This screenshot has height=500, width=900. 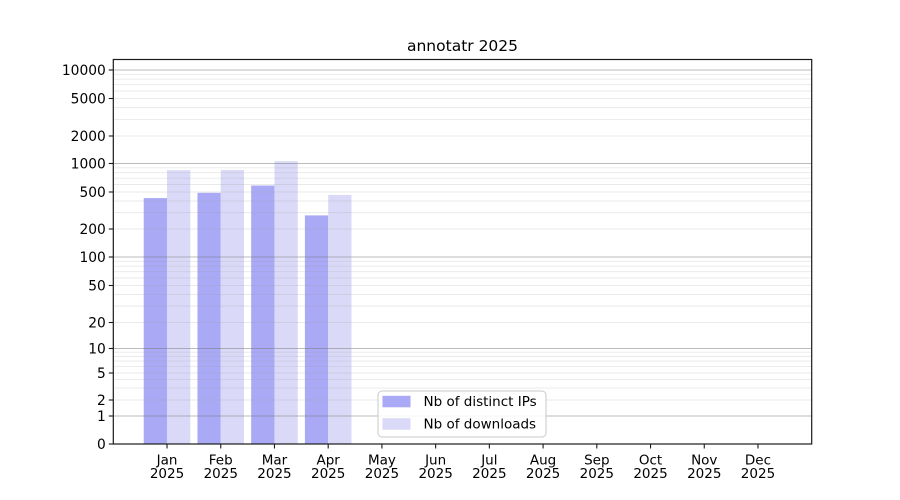 What do you see at coordinates (88, 164) in the screenshot?
I see `y-tick-label: 1000` at bounding box center [88, 164].